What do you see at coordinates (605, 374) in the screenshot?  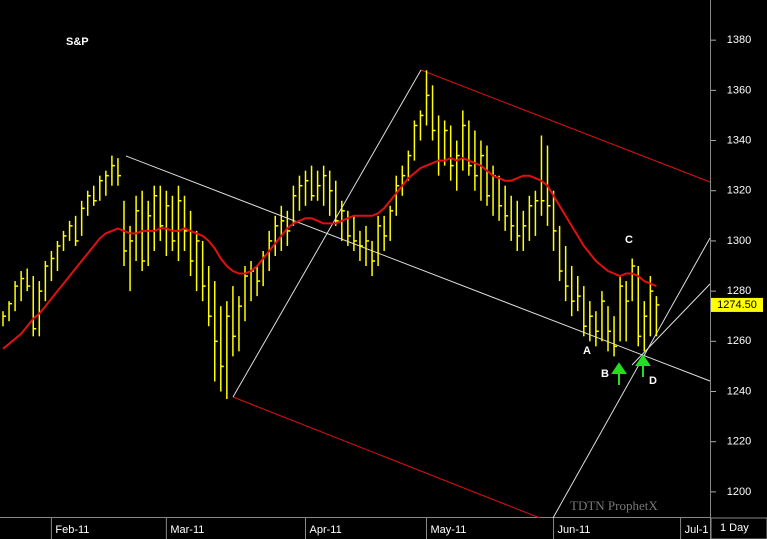 I see `annotation: B` at bounding box center [605, 374].